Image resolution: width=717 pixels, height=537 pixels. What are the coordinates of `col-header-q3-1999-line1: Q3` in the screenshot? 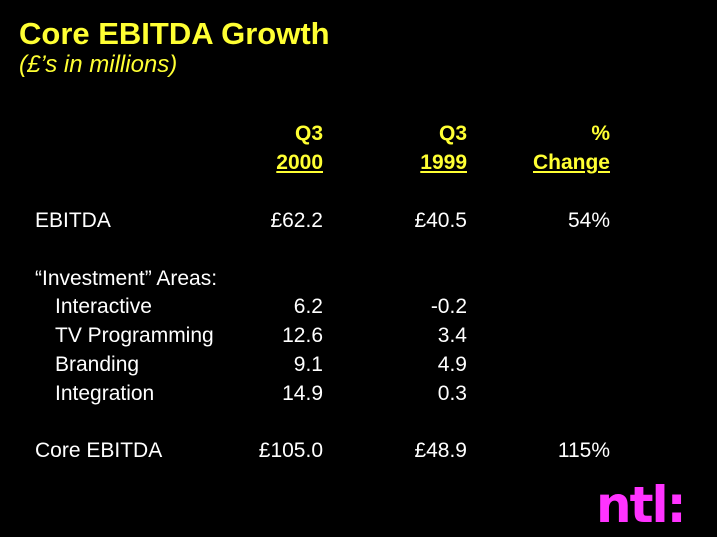 It's located at (452, 133).